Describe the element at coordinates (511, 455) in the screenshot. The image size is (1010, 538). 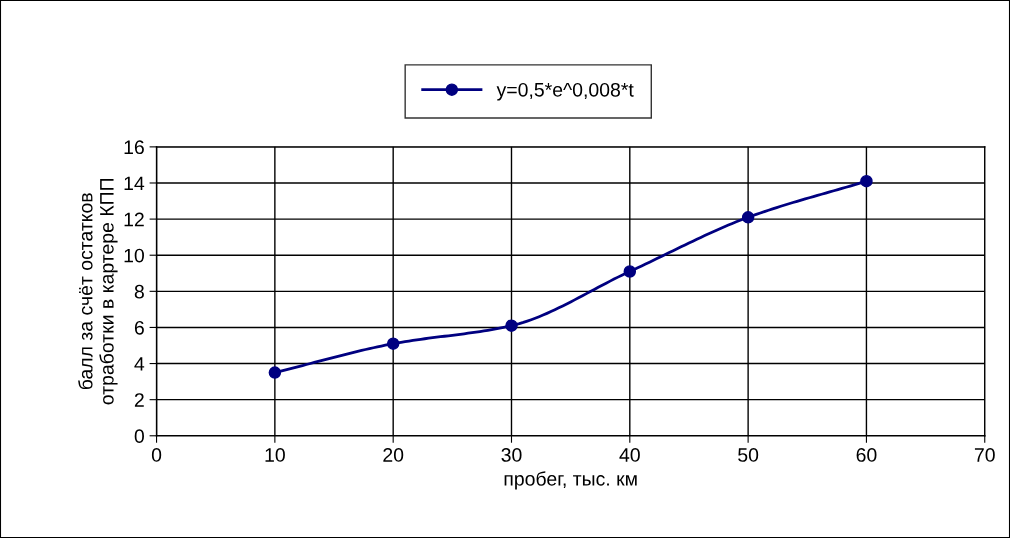
I see `x-tick-label: 30` at that location.